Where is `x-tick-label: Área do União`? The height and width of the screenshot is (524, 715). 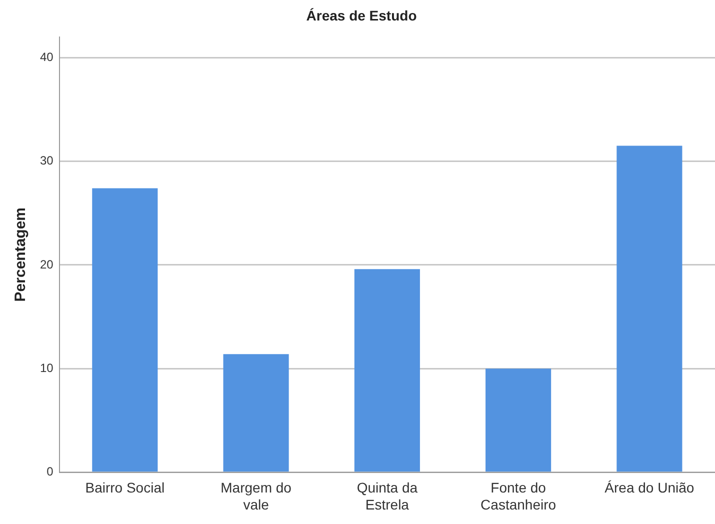
x-tick-label: Área do União is located at coordinates (649, 488).